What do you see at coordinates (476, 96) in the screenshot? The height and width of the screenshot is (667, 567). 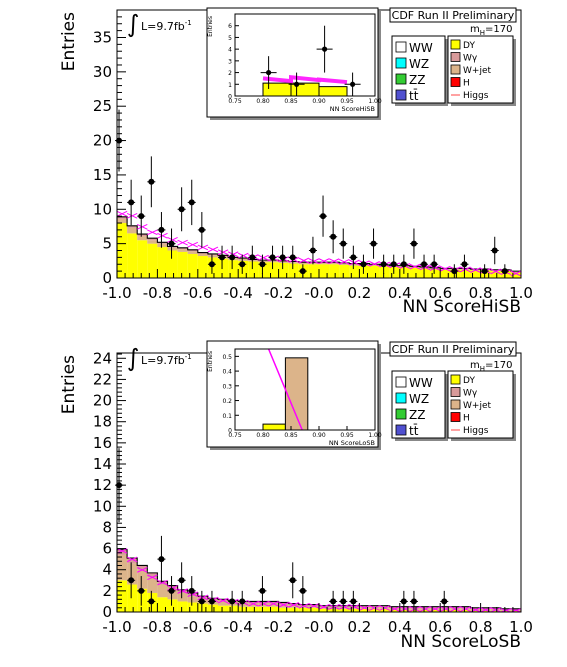 I see `legend-label: Higgs` at bounding box center [476, 96].